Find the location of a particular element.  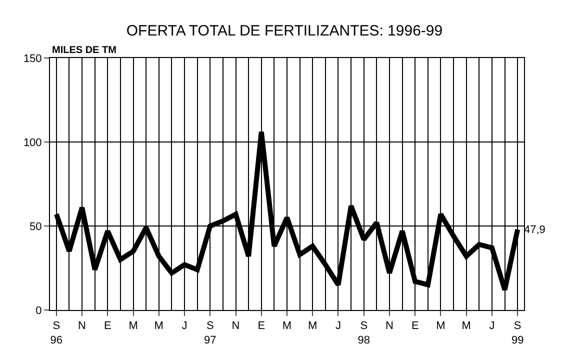

x-tick-label: S 97 is located at coordinates (210, 333).